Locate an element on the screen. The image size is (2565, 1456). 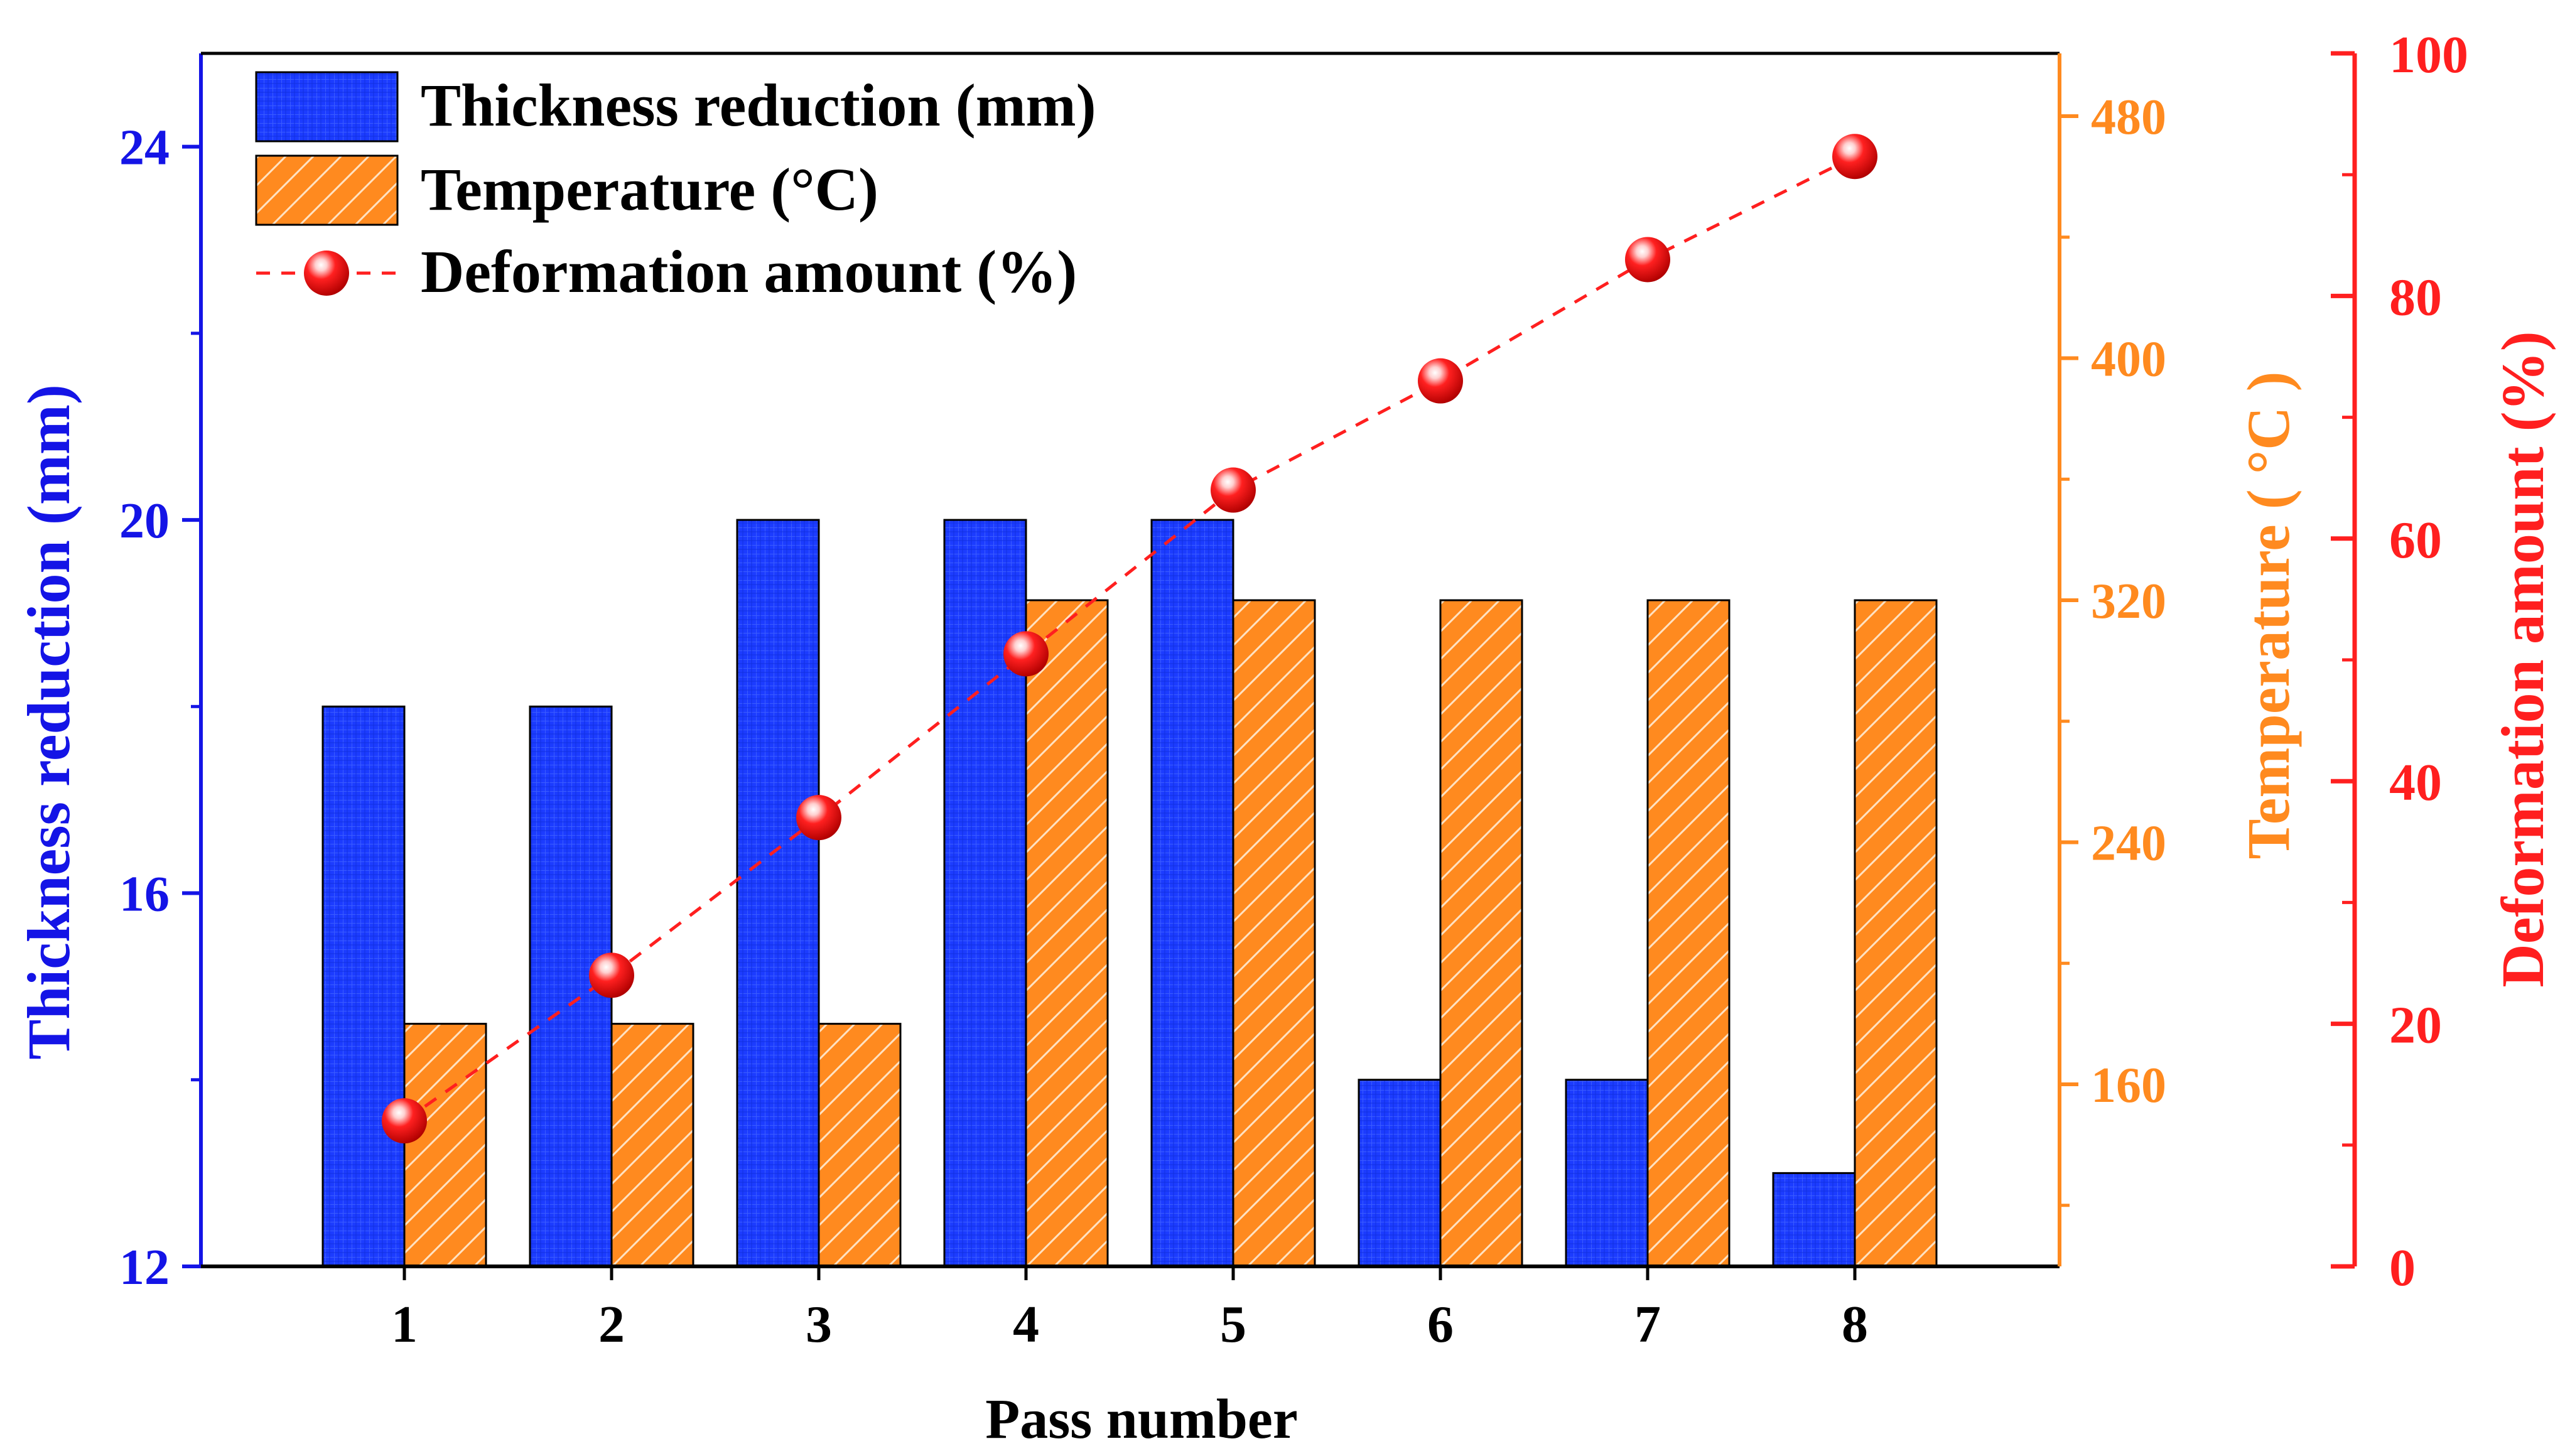
x-tick-label-6: 6 is located at coordinates (1440, 1324).